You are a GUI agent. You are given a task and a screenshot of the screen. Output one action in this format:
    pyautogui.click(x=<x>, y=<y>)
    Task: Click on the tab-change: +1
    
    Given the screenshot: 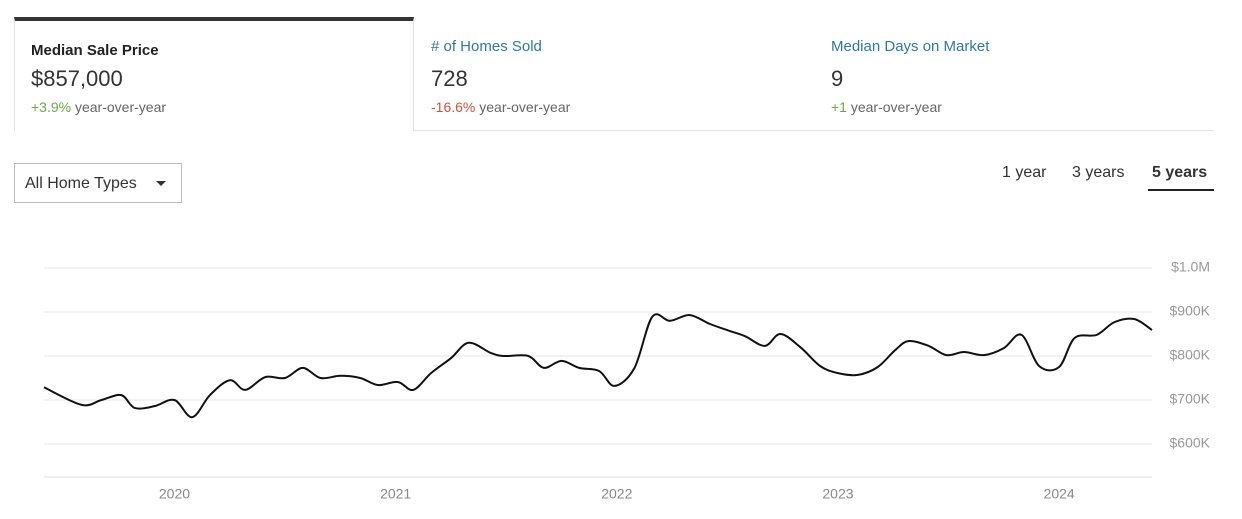 What is the action you would take?
    pyautogui.click(x=839, y=107)
    